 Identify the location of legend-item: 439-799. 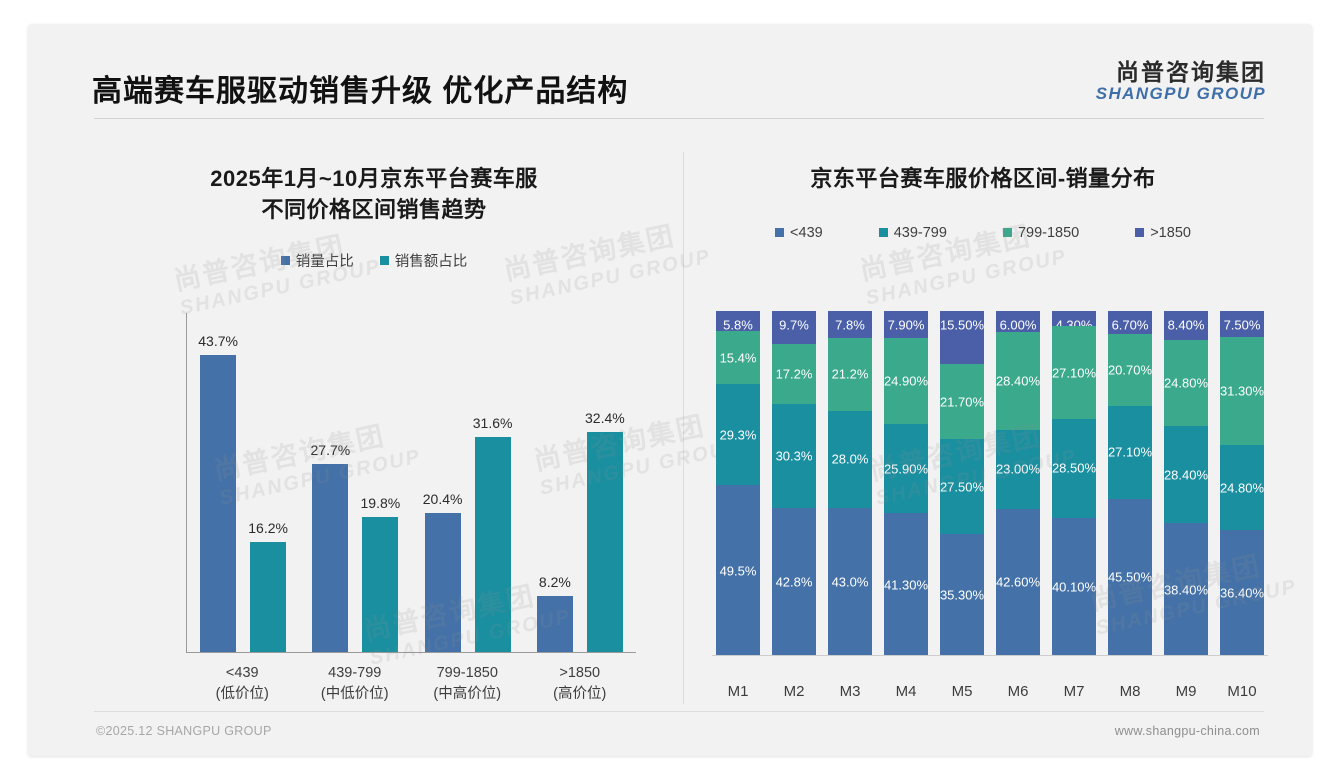
(912, 233).